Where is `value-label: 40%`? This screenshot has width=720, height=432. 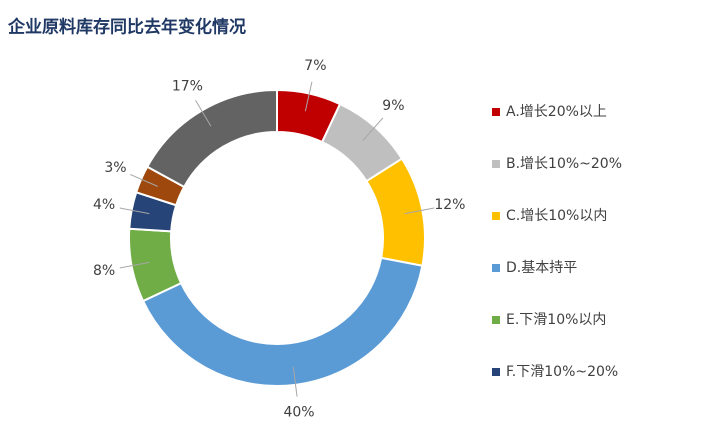
value-label: 40% is located at coordinates (298, 413).